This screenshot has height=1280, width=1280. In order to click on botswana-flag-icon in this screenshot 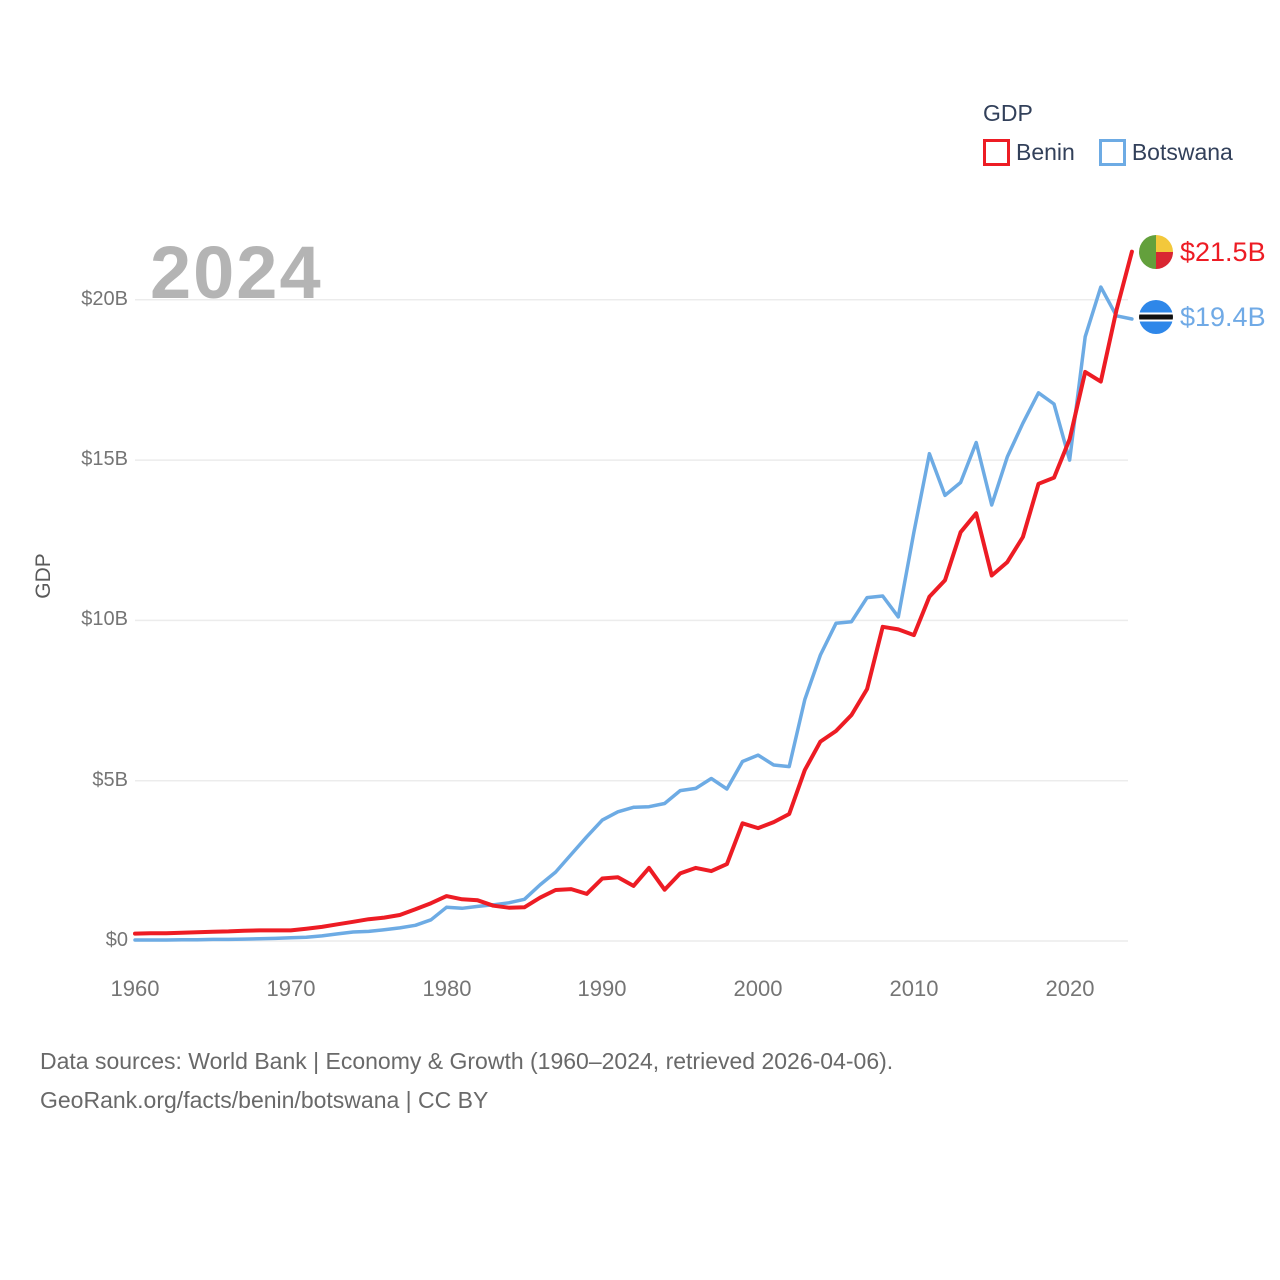, I will do `click(1156, 317)`.